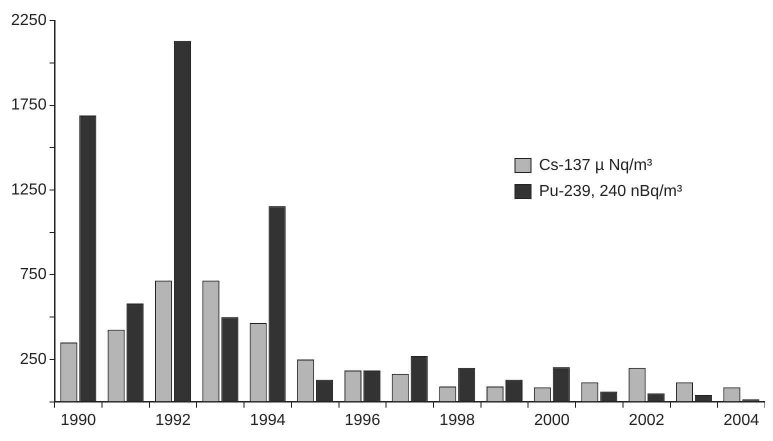  What do you see at coordinates (596, 165) in the screenshot?
I see `legend-label: Cs-137 µ Nq/m³` at bounding box center [596, 165].